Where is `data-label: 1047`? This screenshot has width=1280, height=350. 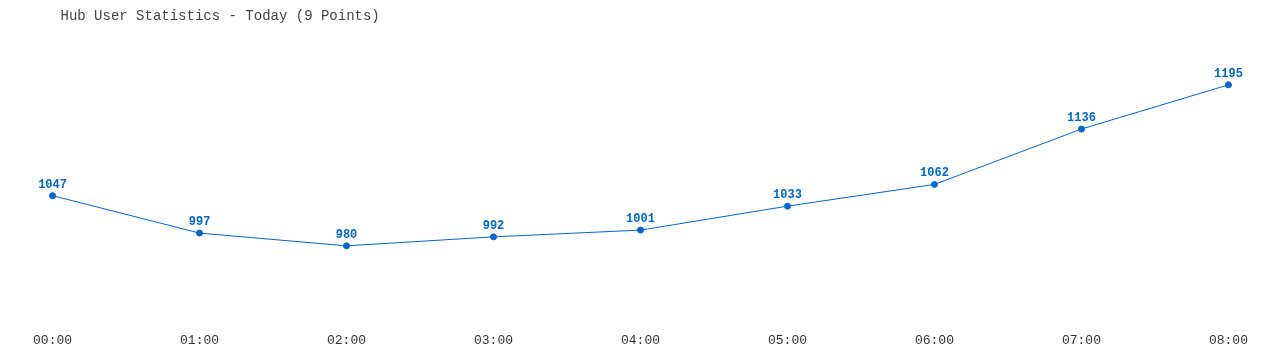
data-label: 1047 is located at coordinates (52, 184).